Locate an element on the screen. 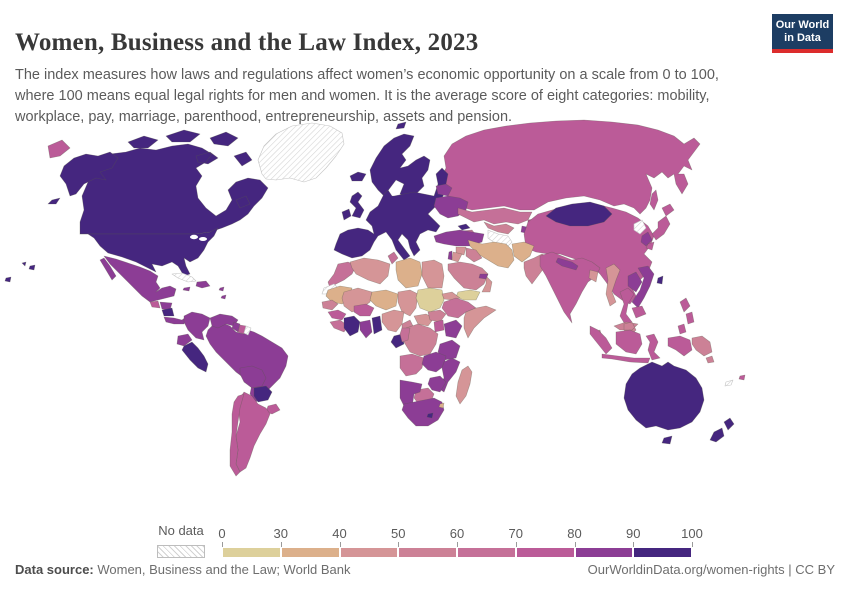 This screenshot has height=600, width=850. country-uganda: Uganda is located at coordinates (439, 326).